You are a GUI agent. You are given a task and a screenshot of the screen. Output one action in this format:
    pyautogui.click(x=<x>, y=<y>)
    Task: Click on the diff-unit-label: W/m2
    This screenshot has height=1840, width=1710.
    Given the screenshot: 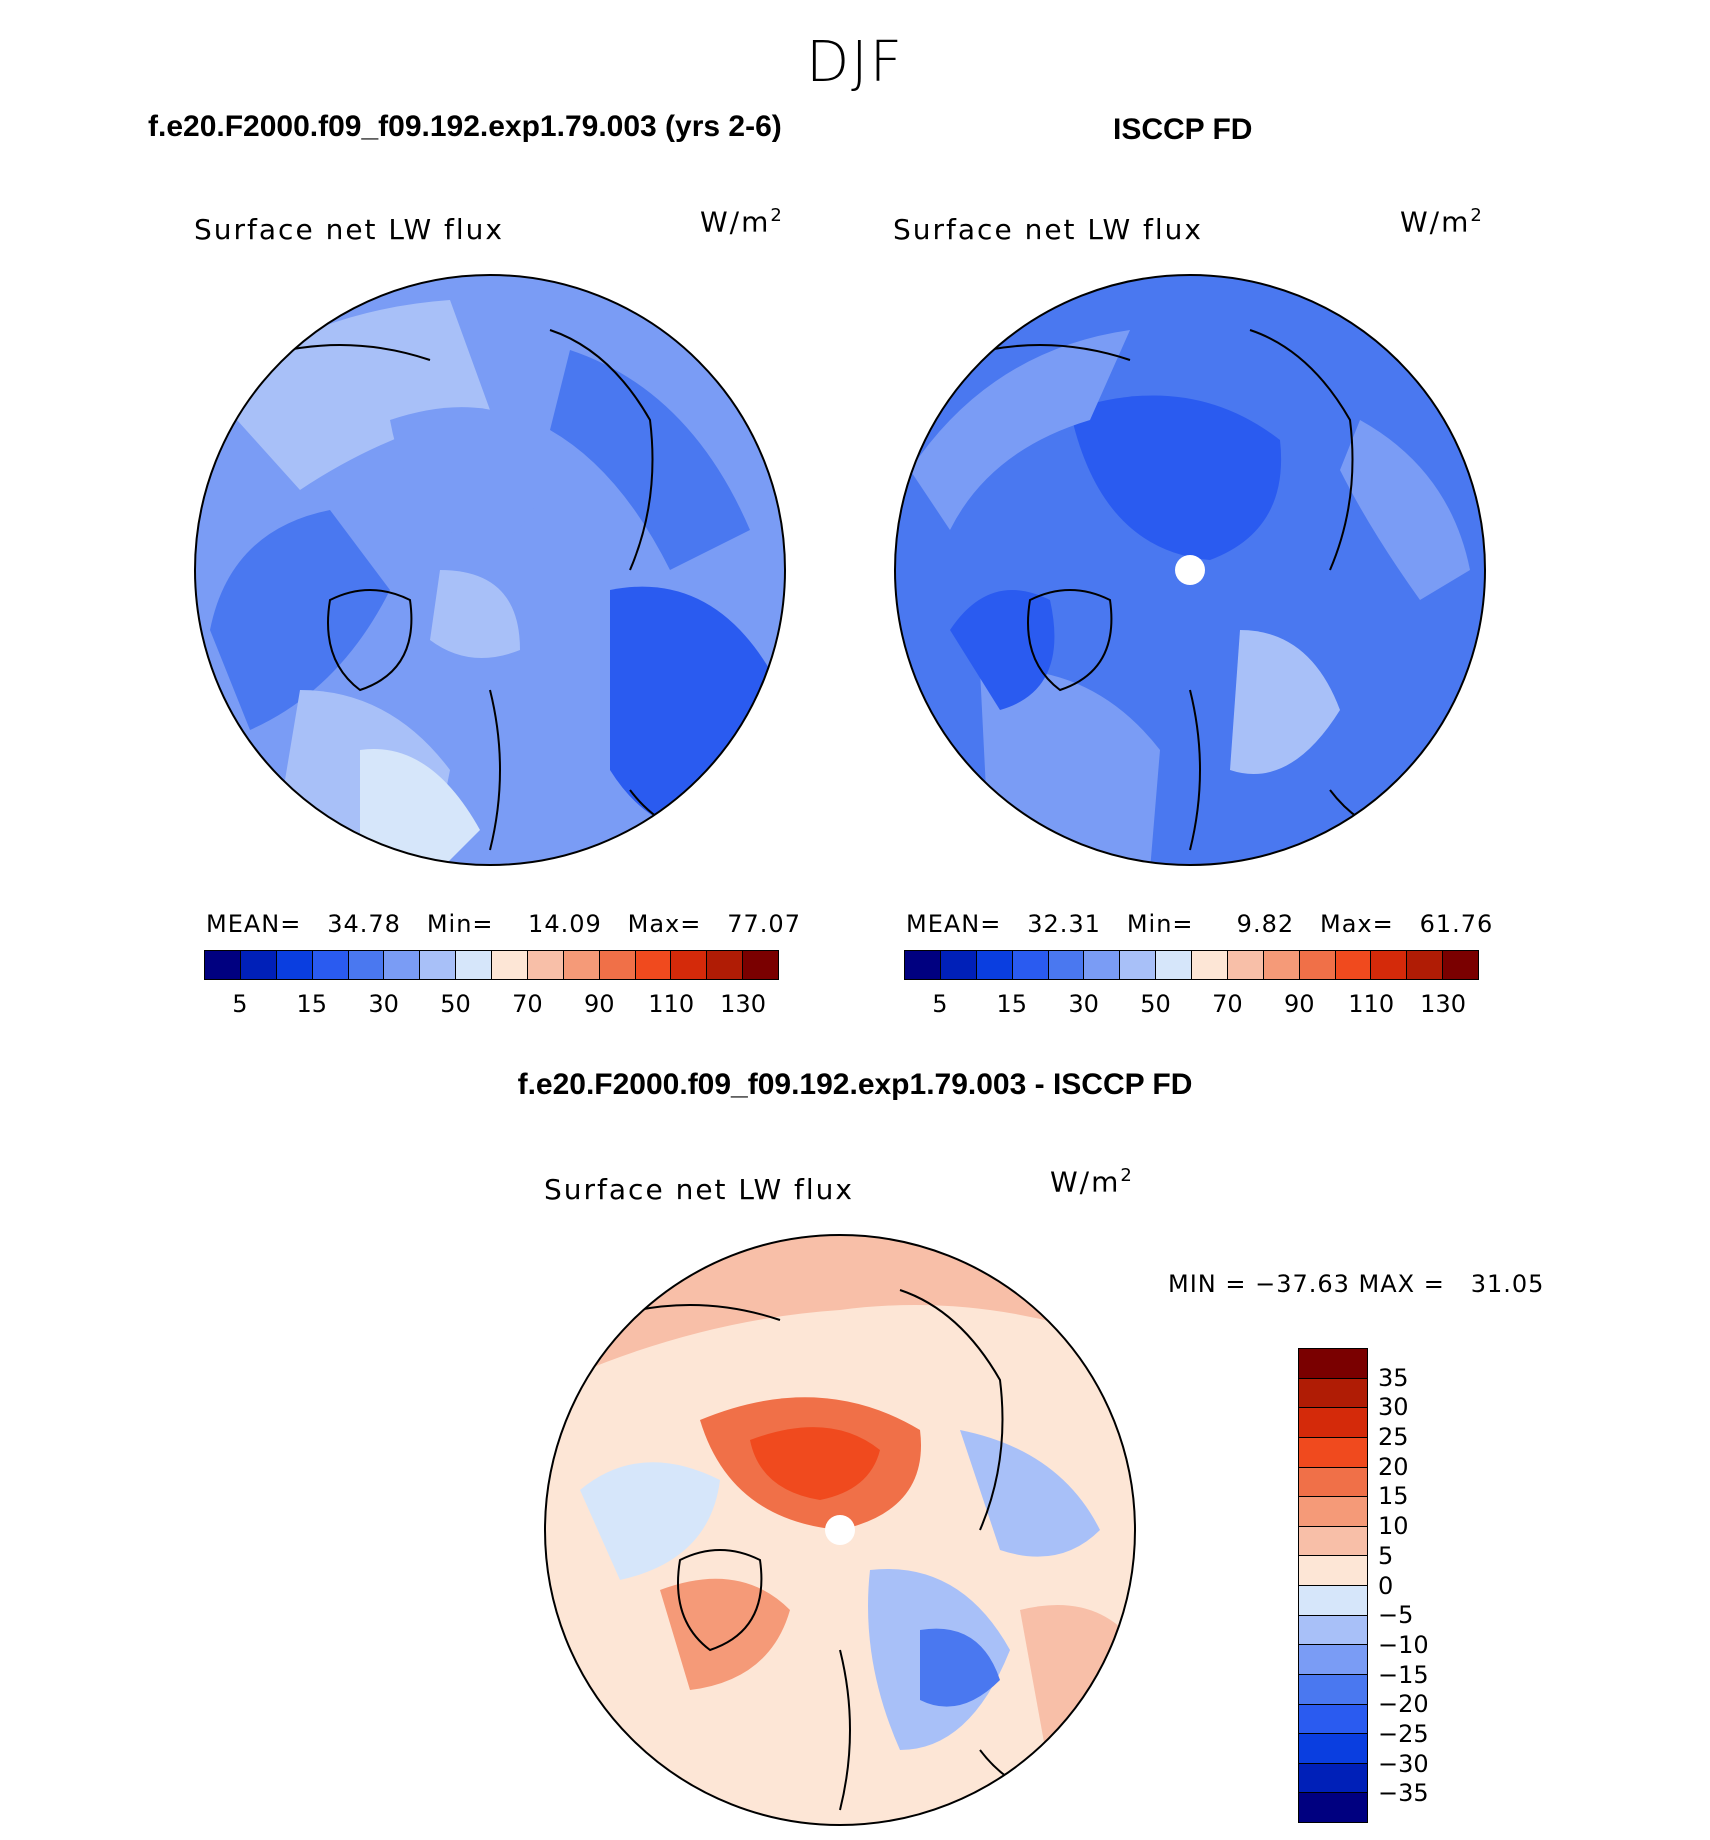 What is the action you would take?
    pyautogui.click(x=1092, y=1182)
    